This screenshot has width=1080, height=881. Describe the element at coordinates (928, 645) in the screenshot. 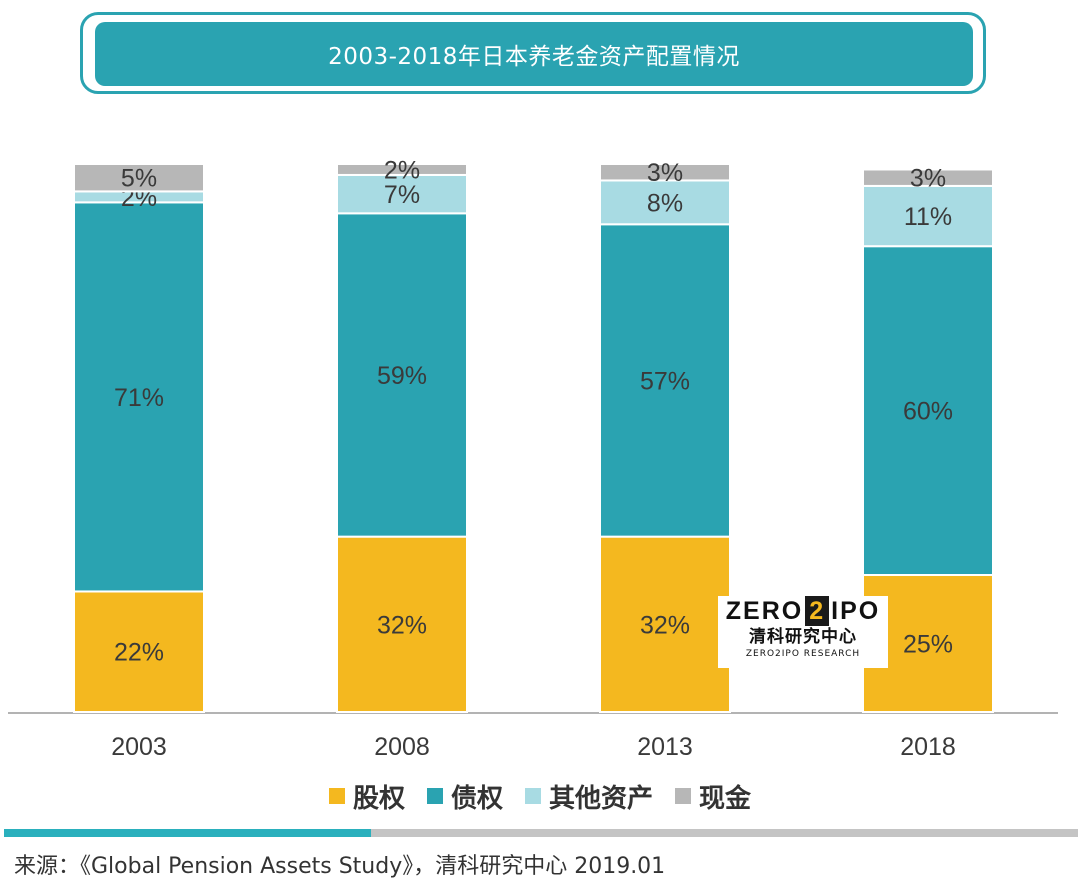

I see `data-label-2018-0: 25%` at that location.